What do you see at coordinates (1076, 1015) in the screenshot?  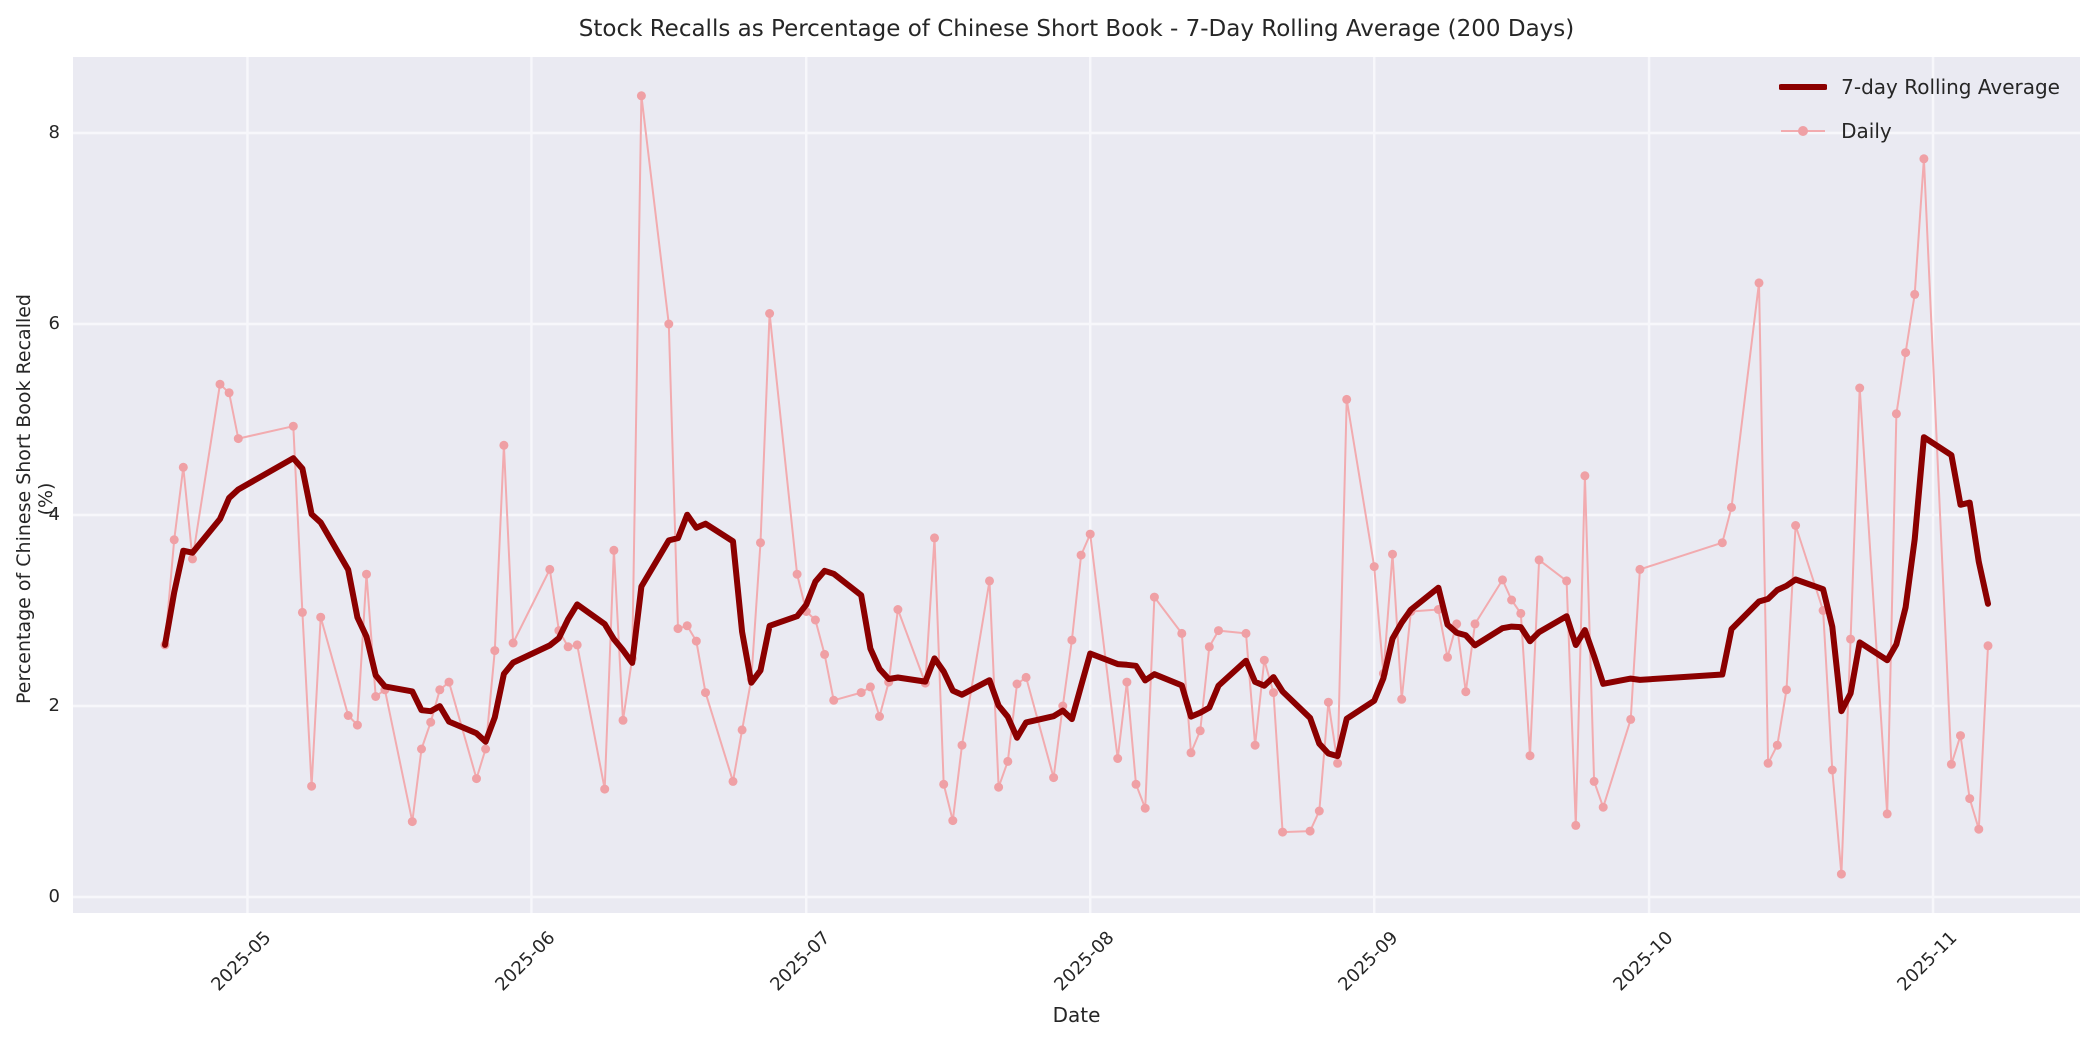 I see `x-axis-label: Date` at bounding box center [1076, 1015].